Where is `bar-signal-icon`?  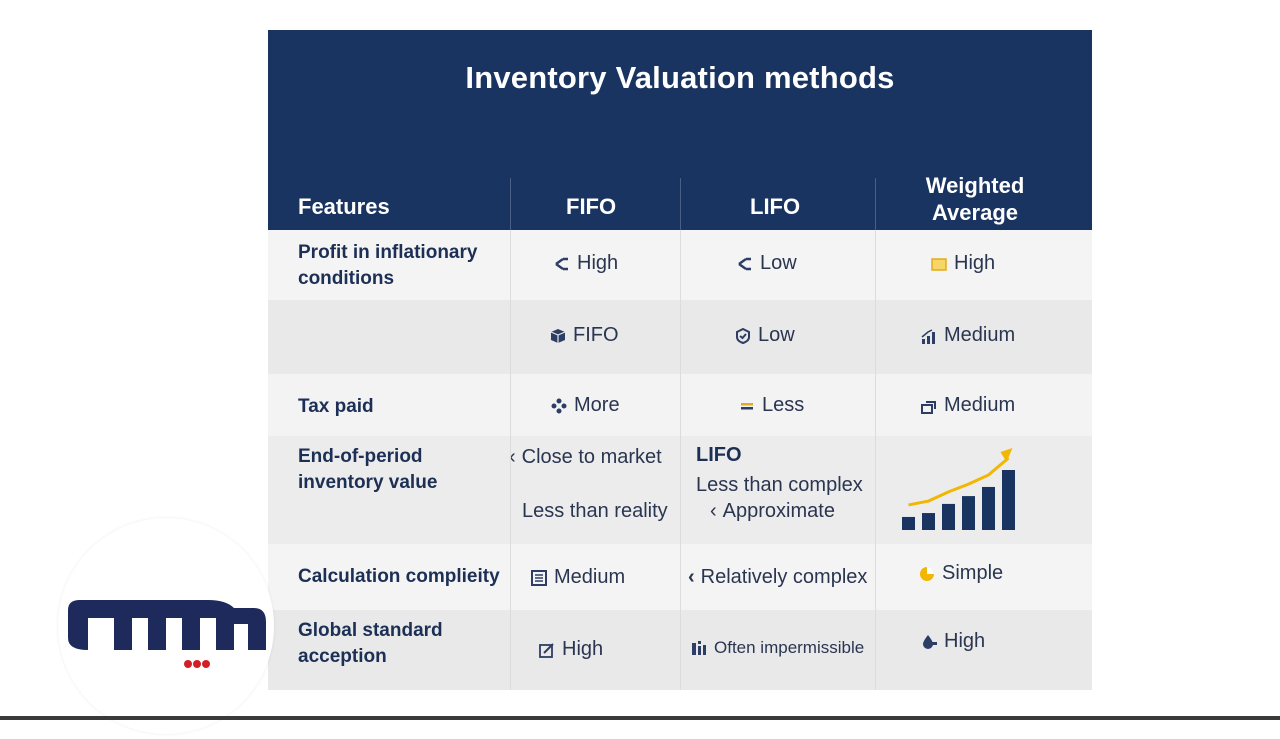
bar-signal-icon is located at coordinates (928, 336).